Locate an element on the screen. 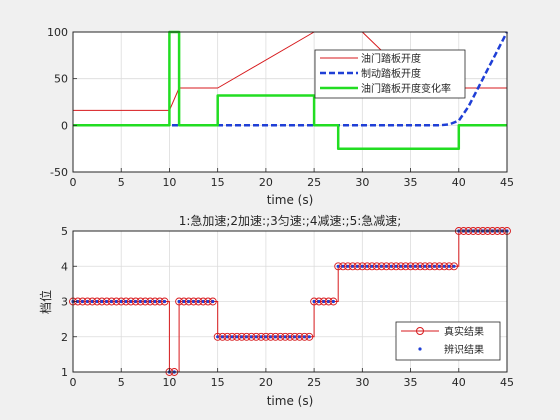 The image size is (560, 420). bottom-y-tick-label: 3 is located at coordinates (64, 302).